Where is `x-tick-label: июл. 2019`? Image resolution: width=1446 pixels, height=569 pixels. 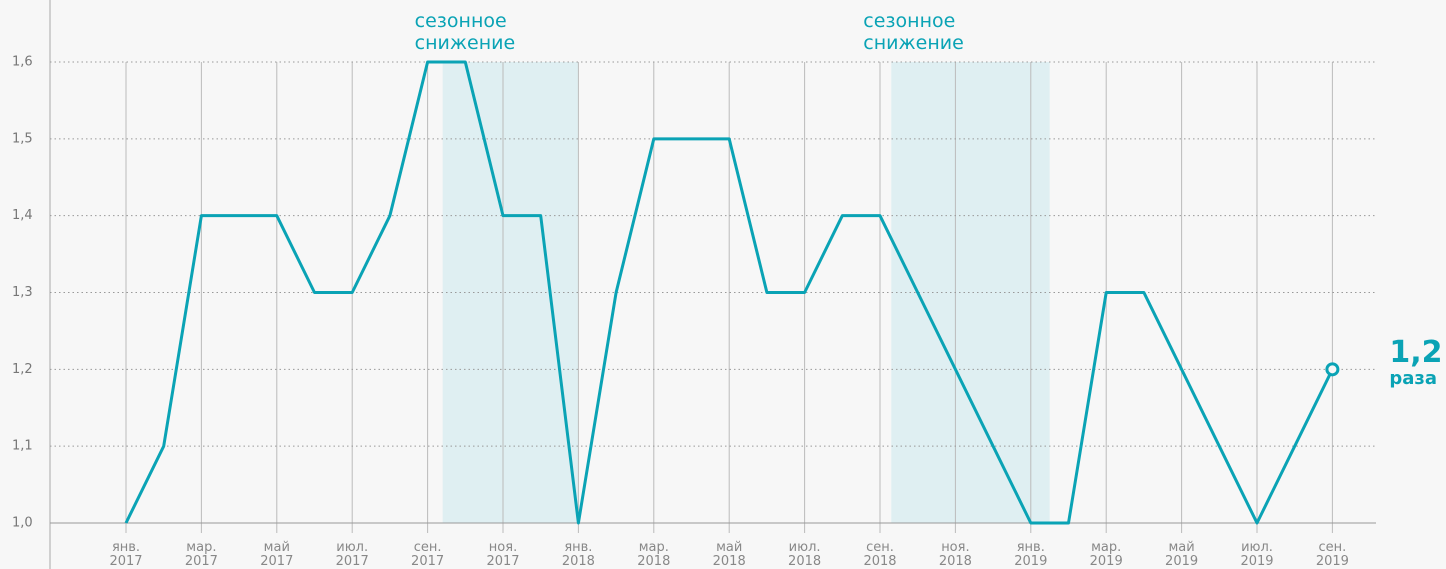 x-tick-label: июл. 2019 is located at coordinates (1257, 554).